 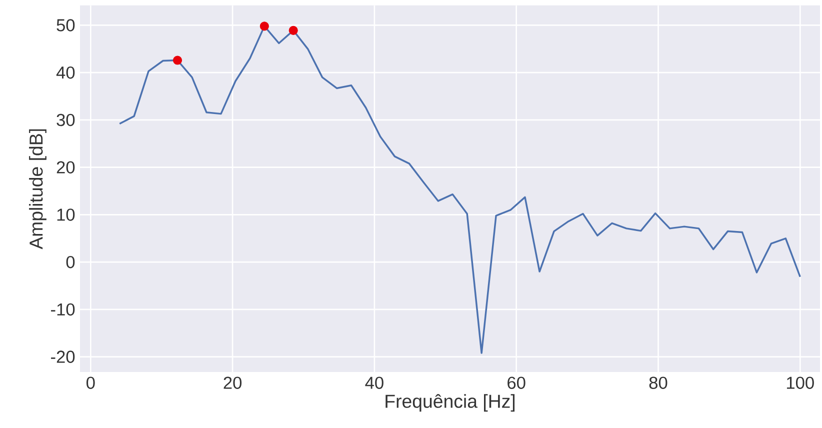 I want to click on y-tick-label: 10, so click(x=66, y=214).